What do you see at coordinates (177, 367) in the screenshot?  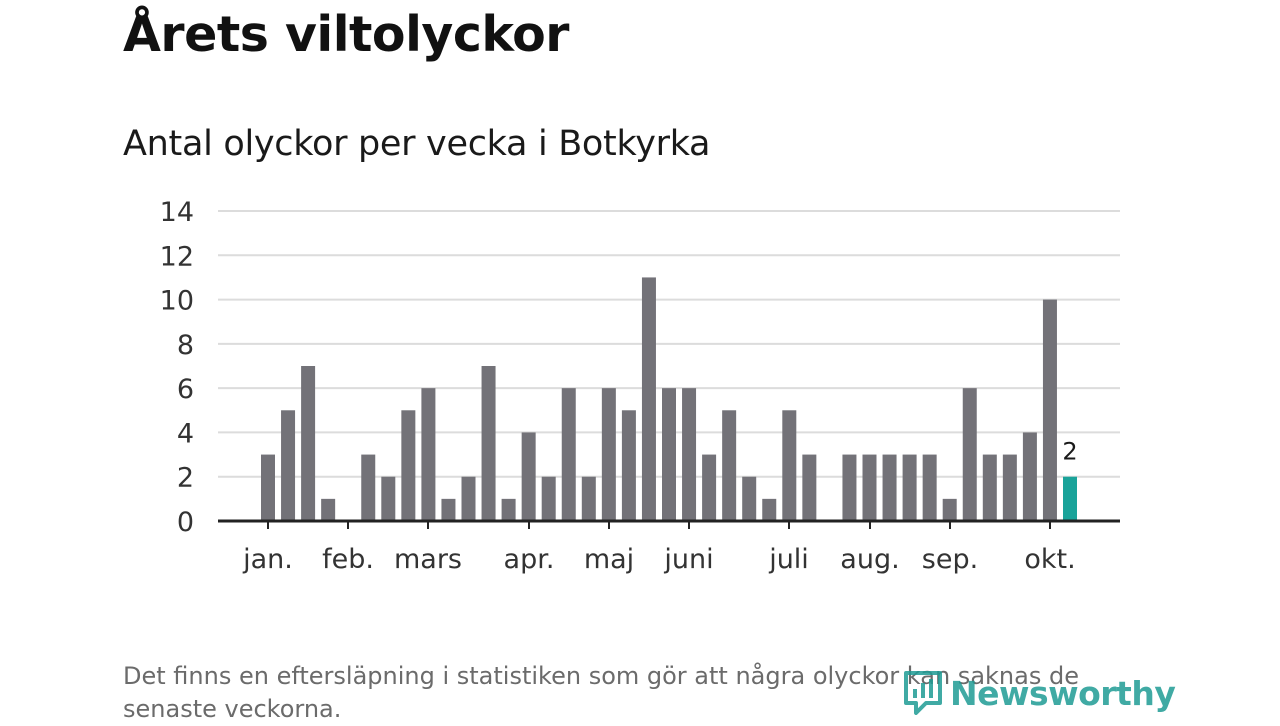 I see `y-axis-ticks: 0 2 4 6 8 10 12 14` at bounding box center [177, 367].